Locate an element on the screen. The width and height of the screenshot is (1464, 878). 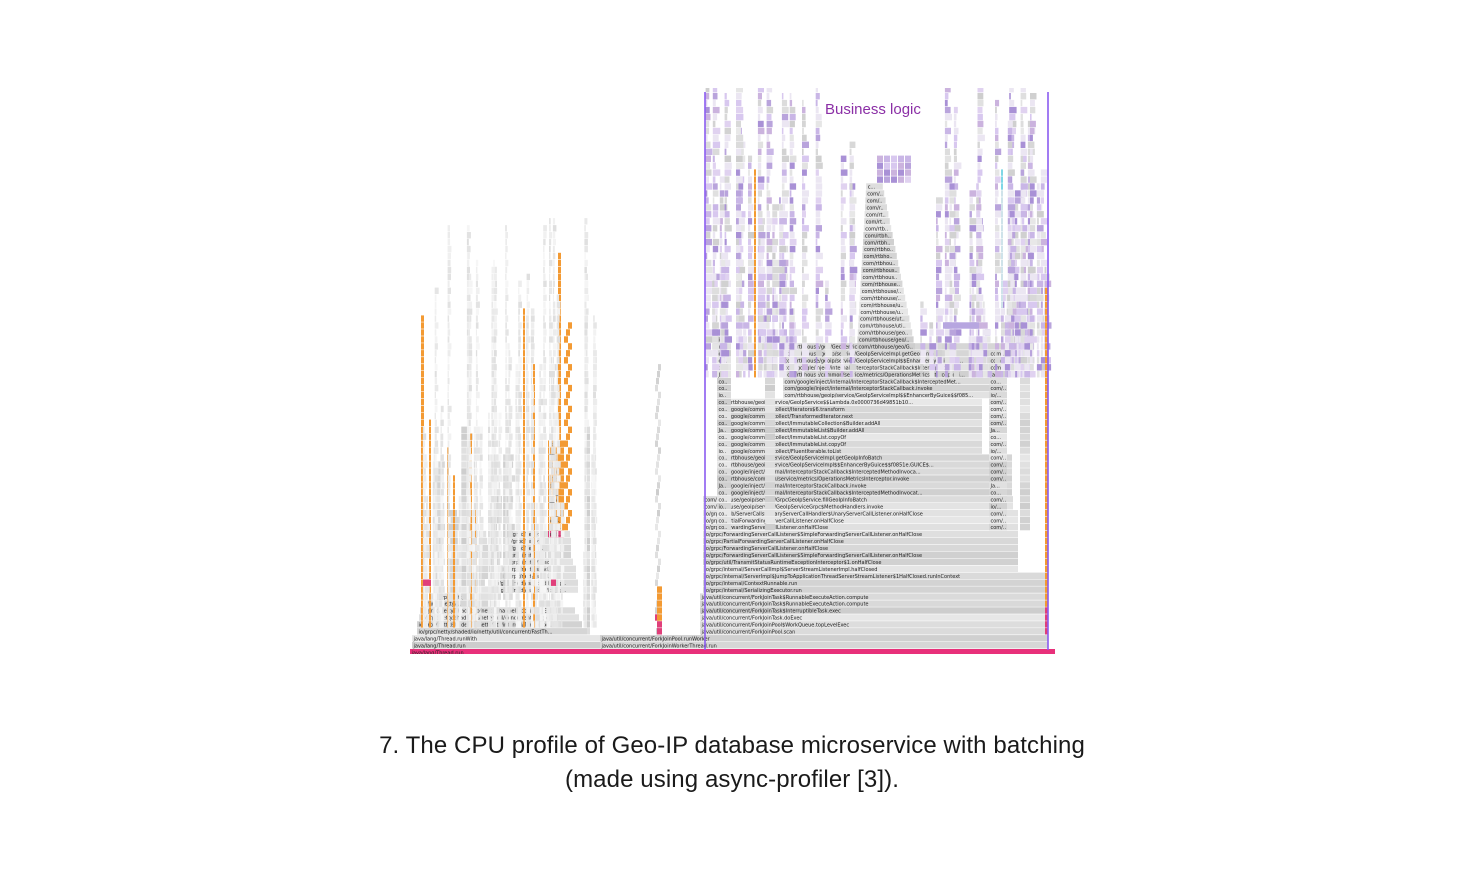
side-frame: co.. is located at coordinates (724, 423).